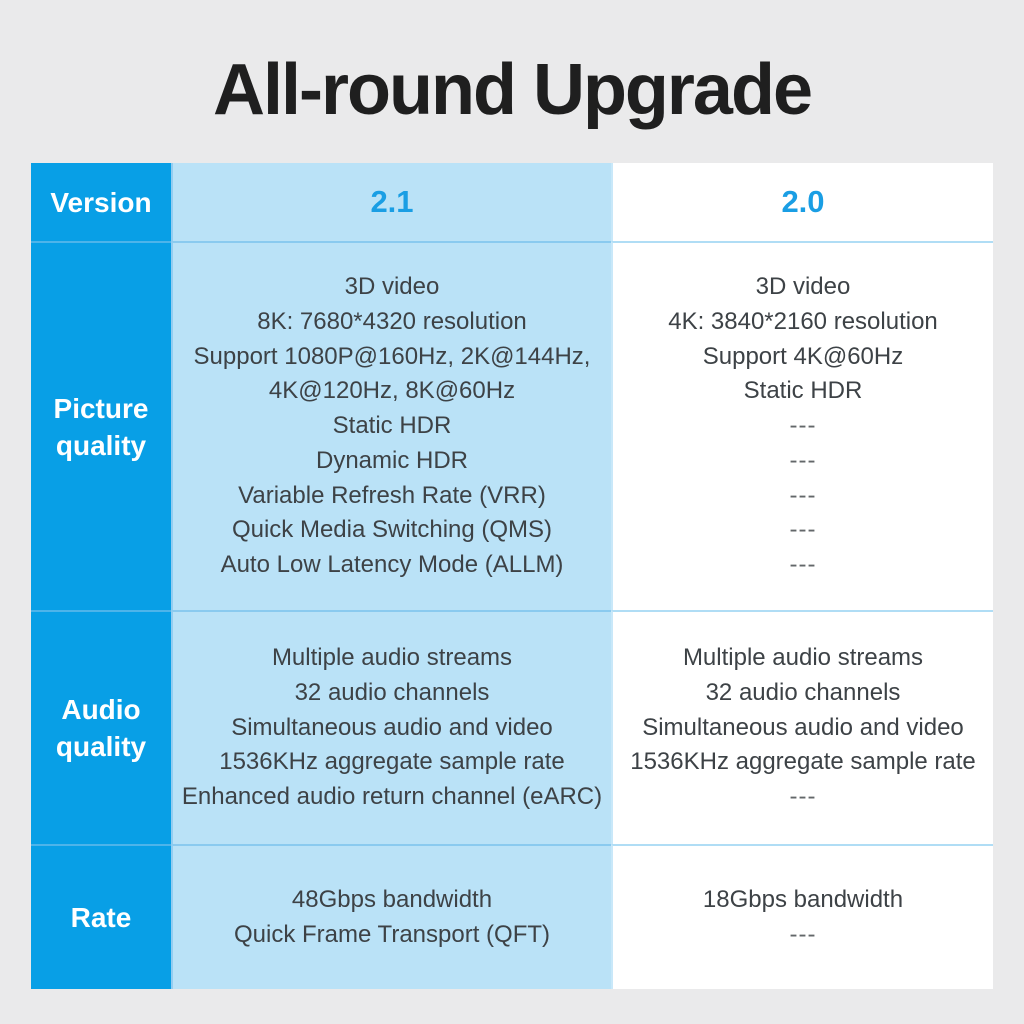  Describe the element at coordinates (391, 202) in the screenshot. I see `version-2-1-header-cell: 2.1` at that location.